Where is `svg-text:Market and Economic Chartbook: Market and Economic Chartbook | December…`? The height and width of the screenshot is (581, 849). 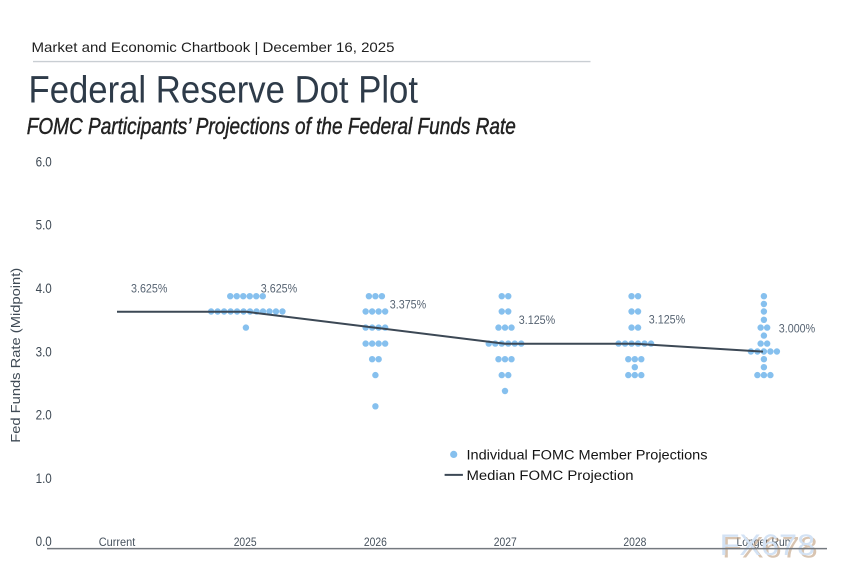
svg-text:Market and Economic Chartbook: Market and Economic Chartbook | December… is located at coordinates (213, 47).